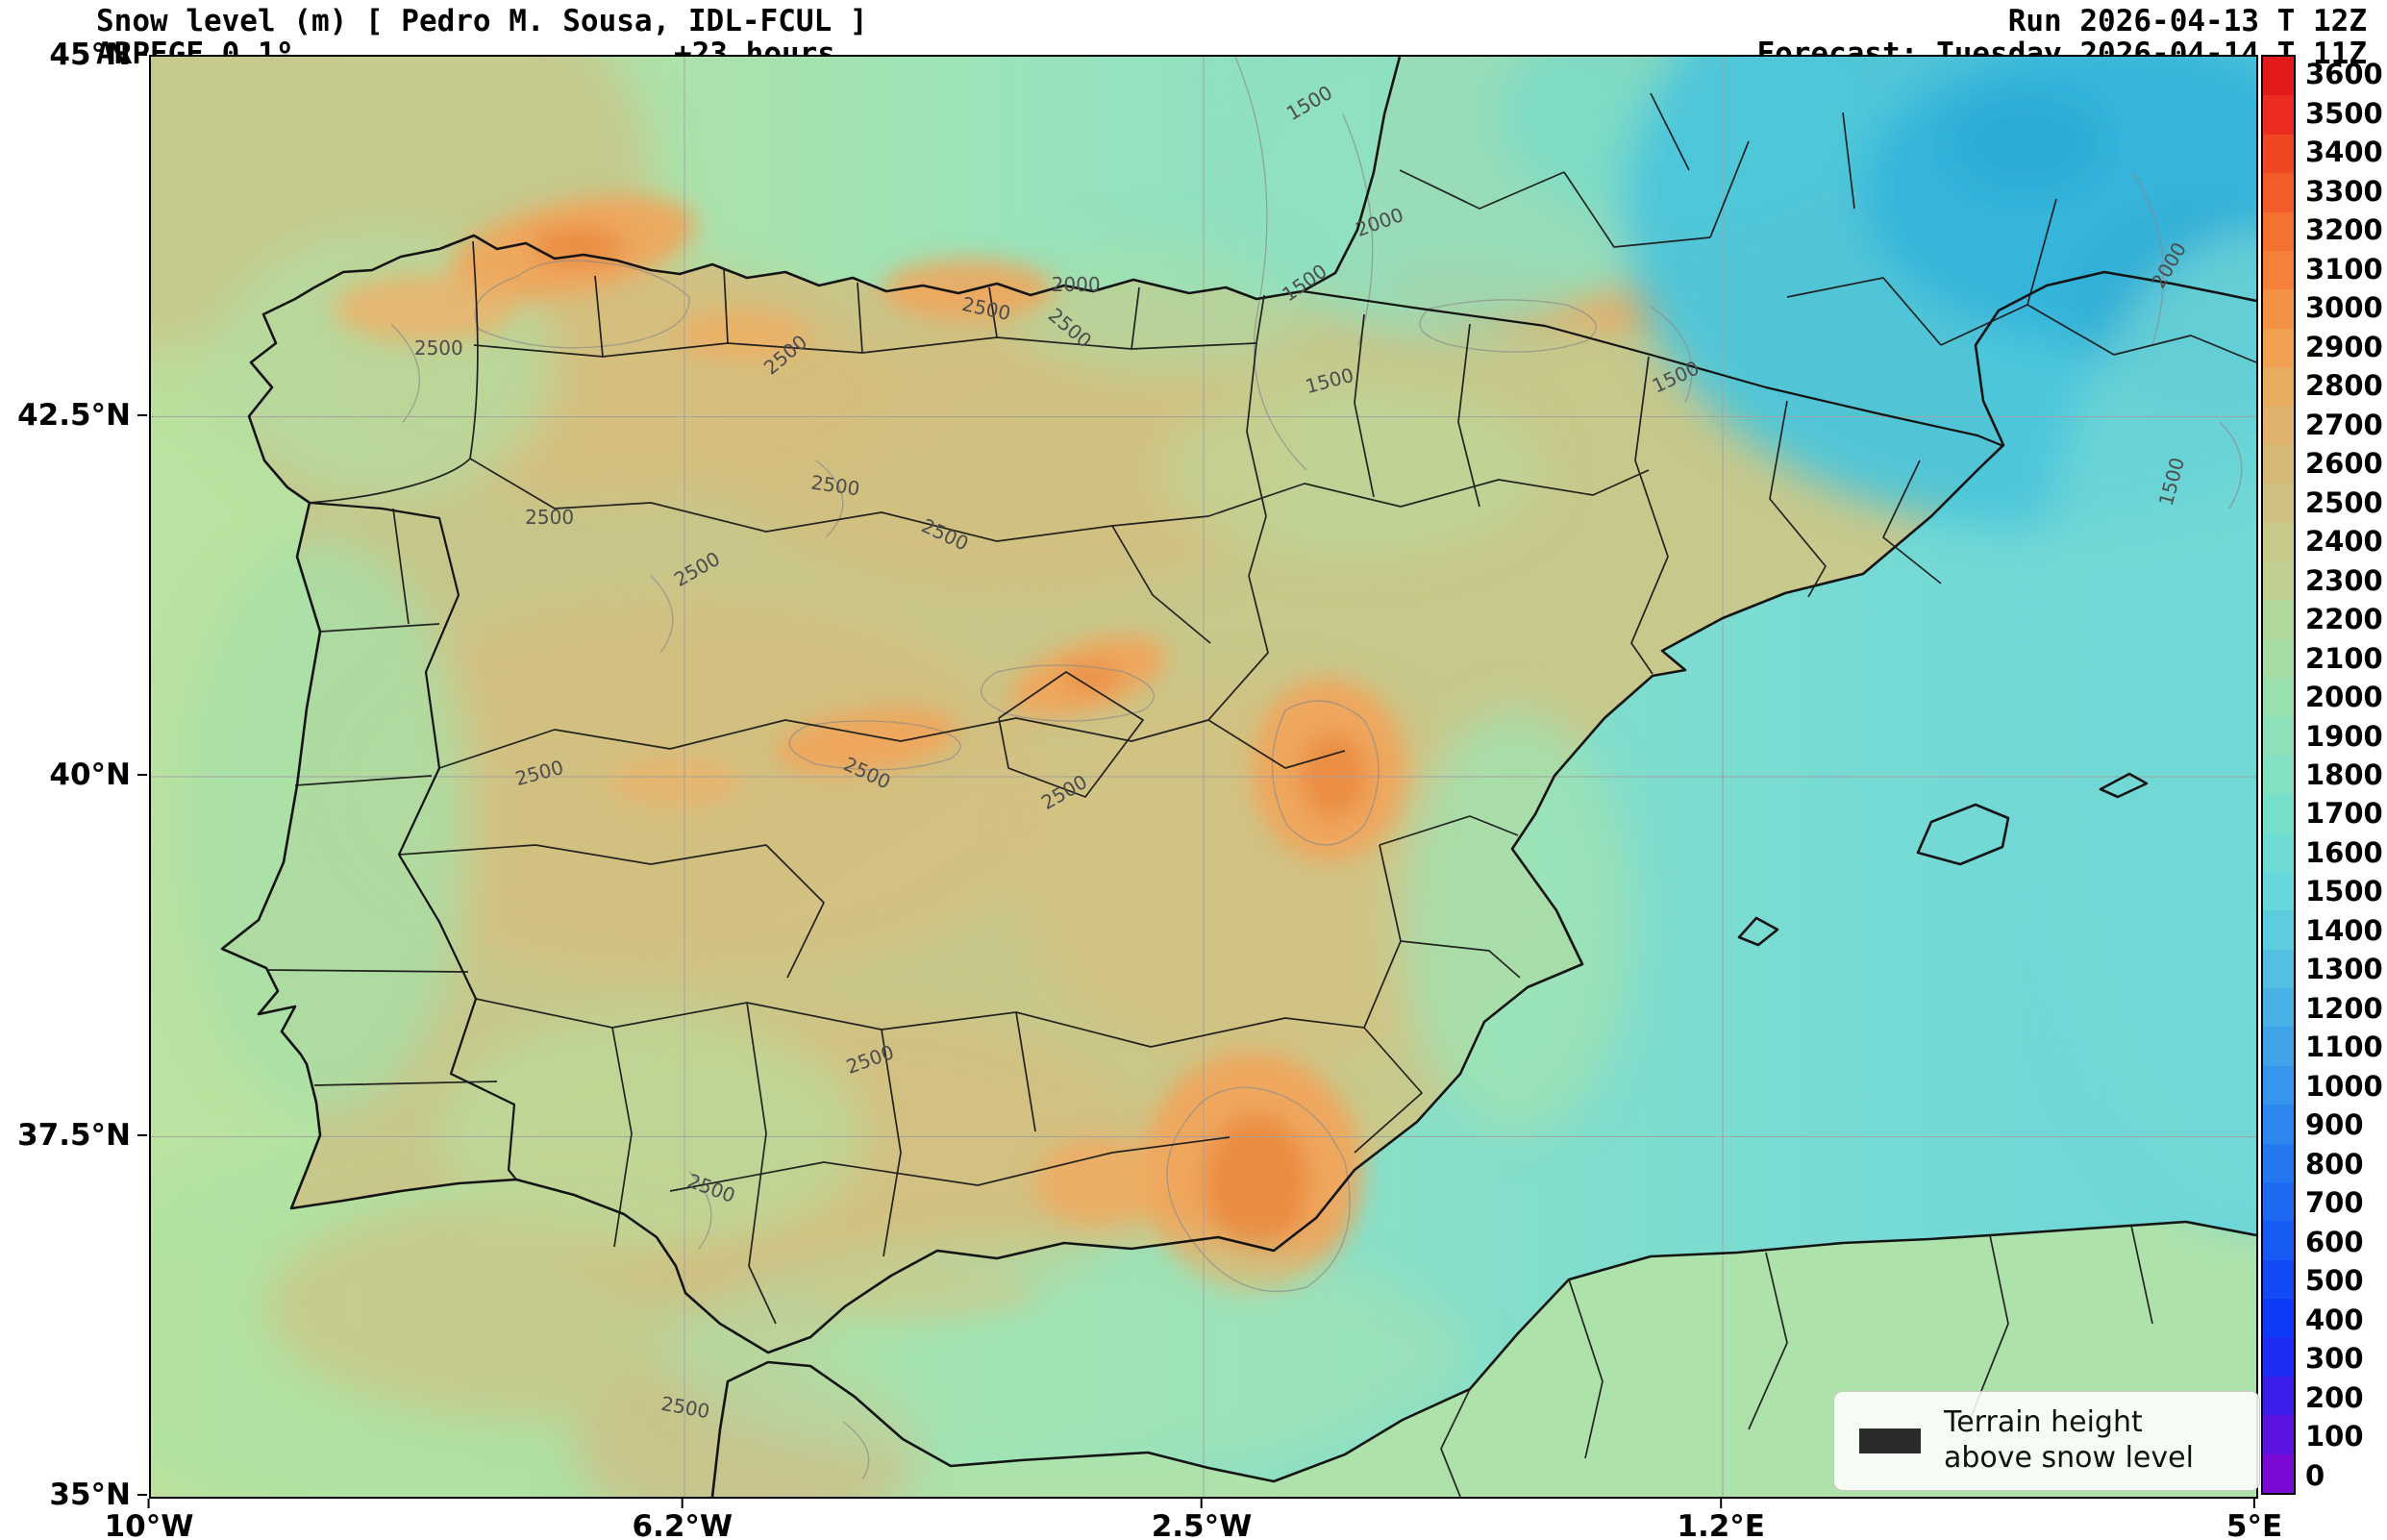  Describe the element at coordinates (2344, 464) in the screenshot. I see `colorbar-tick-label: 2600` at that location.